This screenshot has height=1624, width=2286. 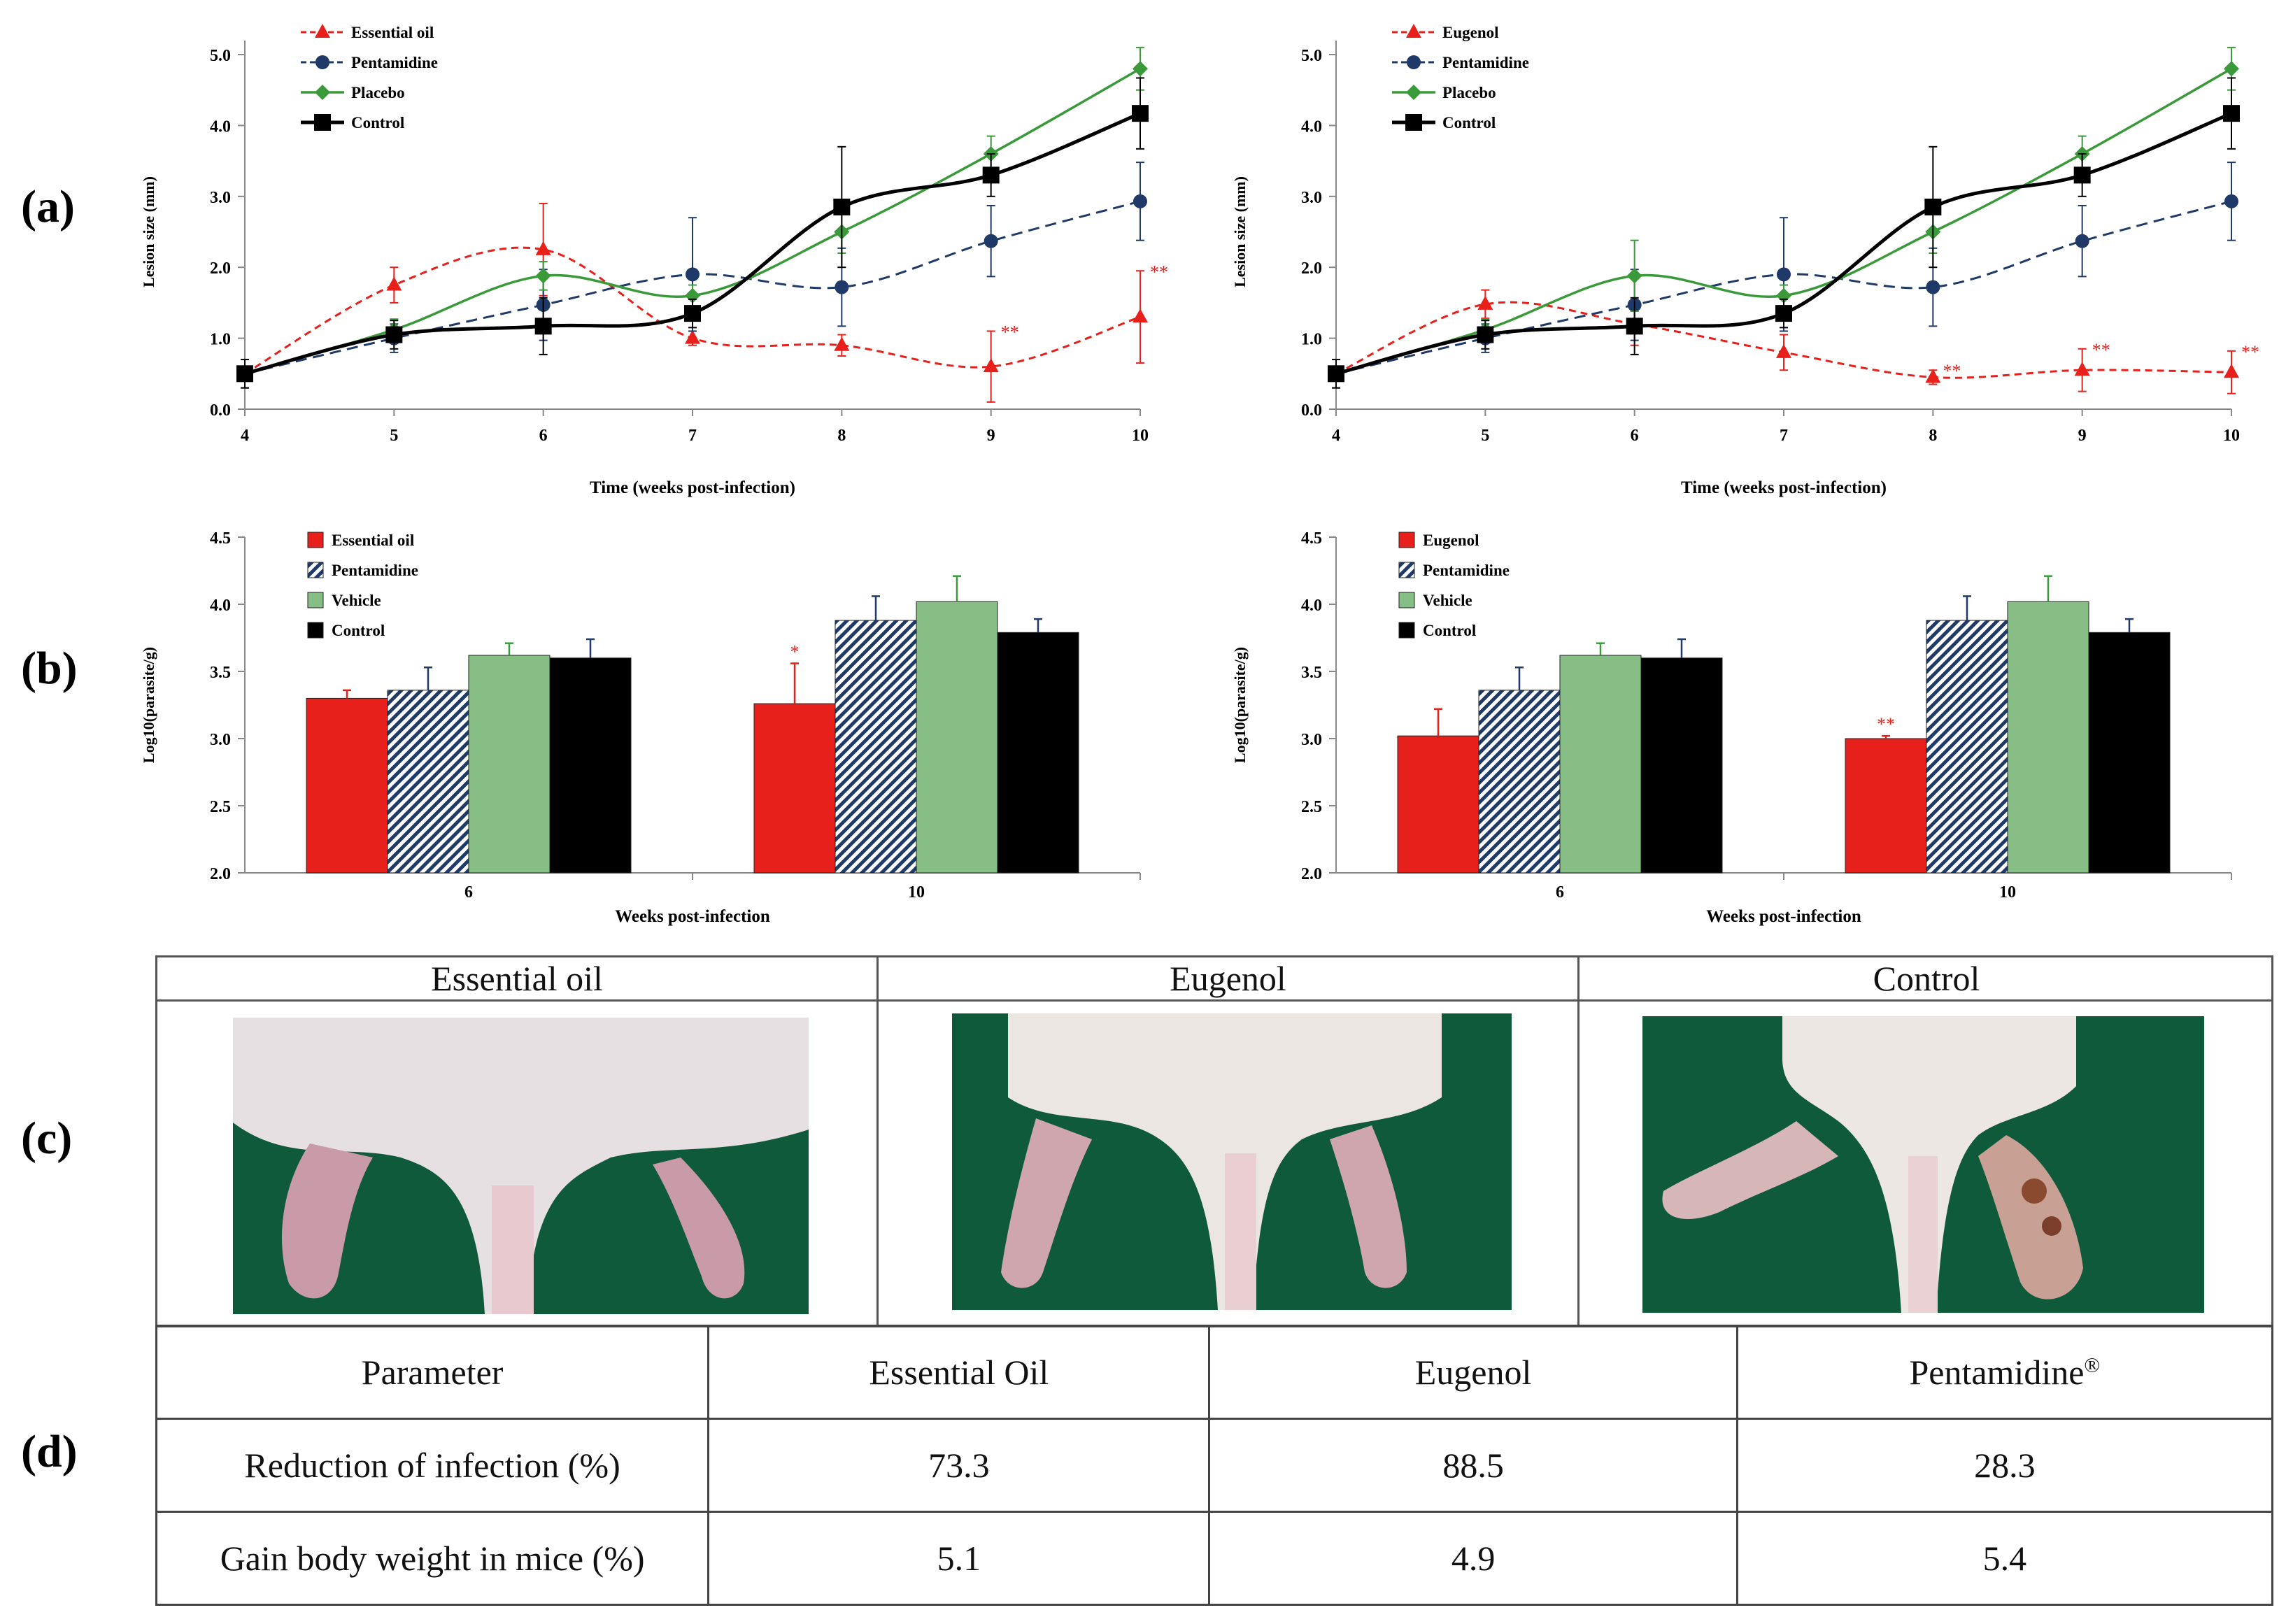 I want to click on legend-label: Control, so click(x=1450, y=631).